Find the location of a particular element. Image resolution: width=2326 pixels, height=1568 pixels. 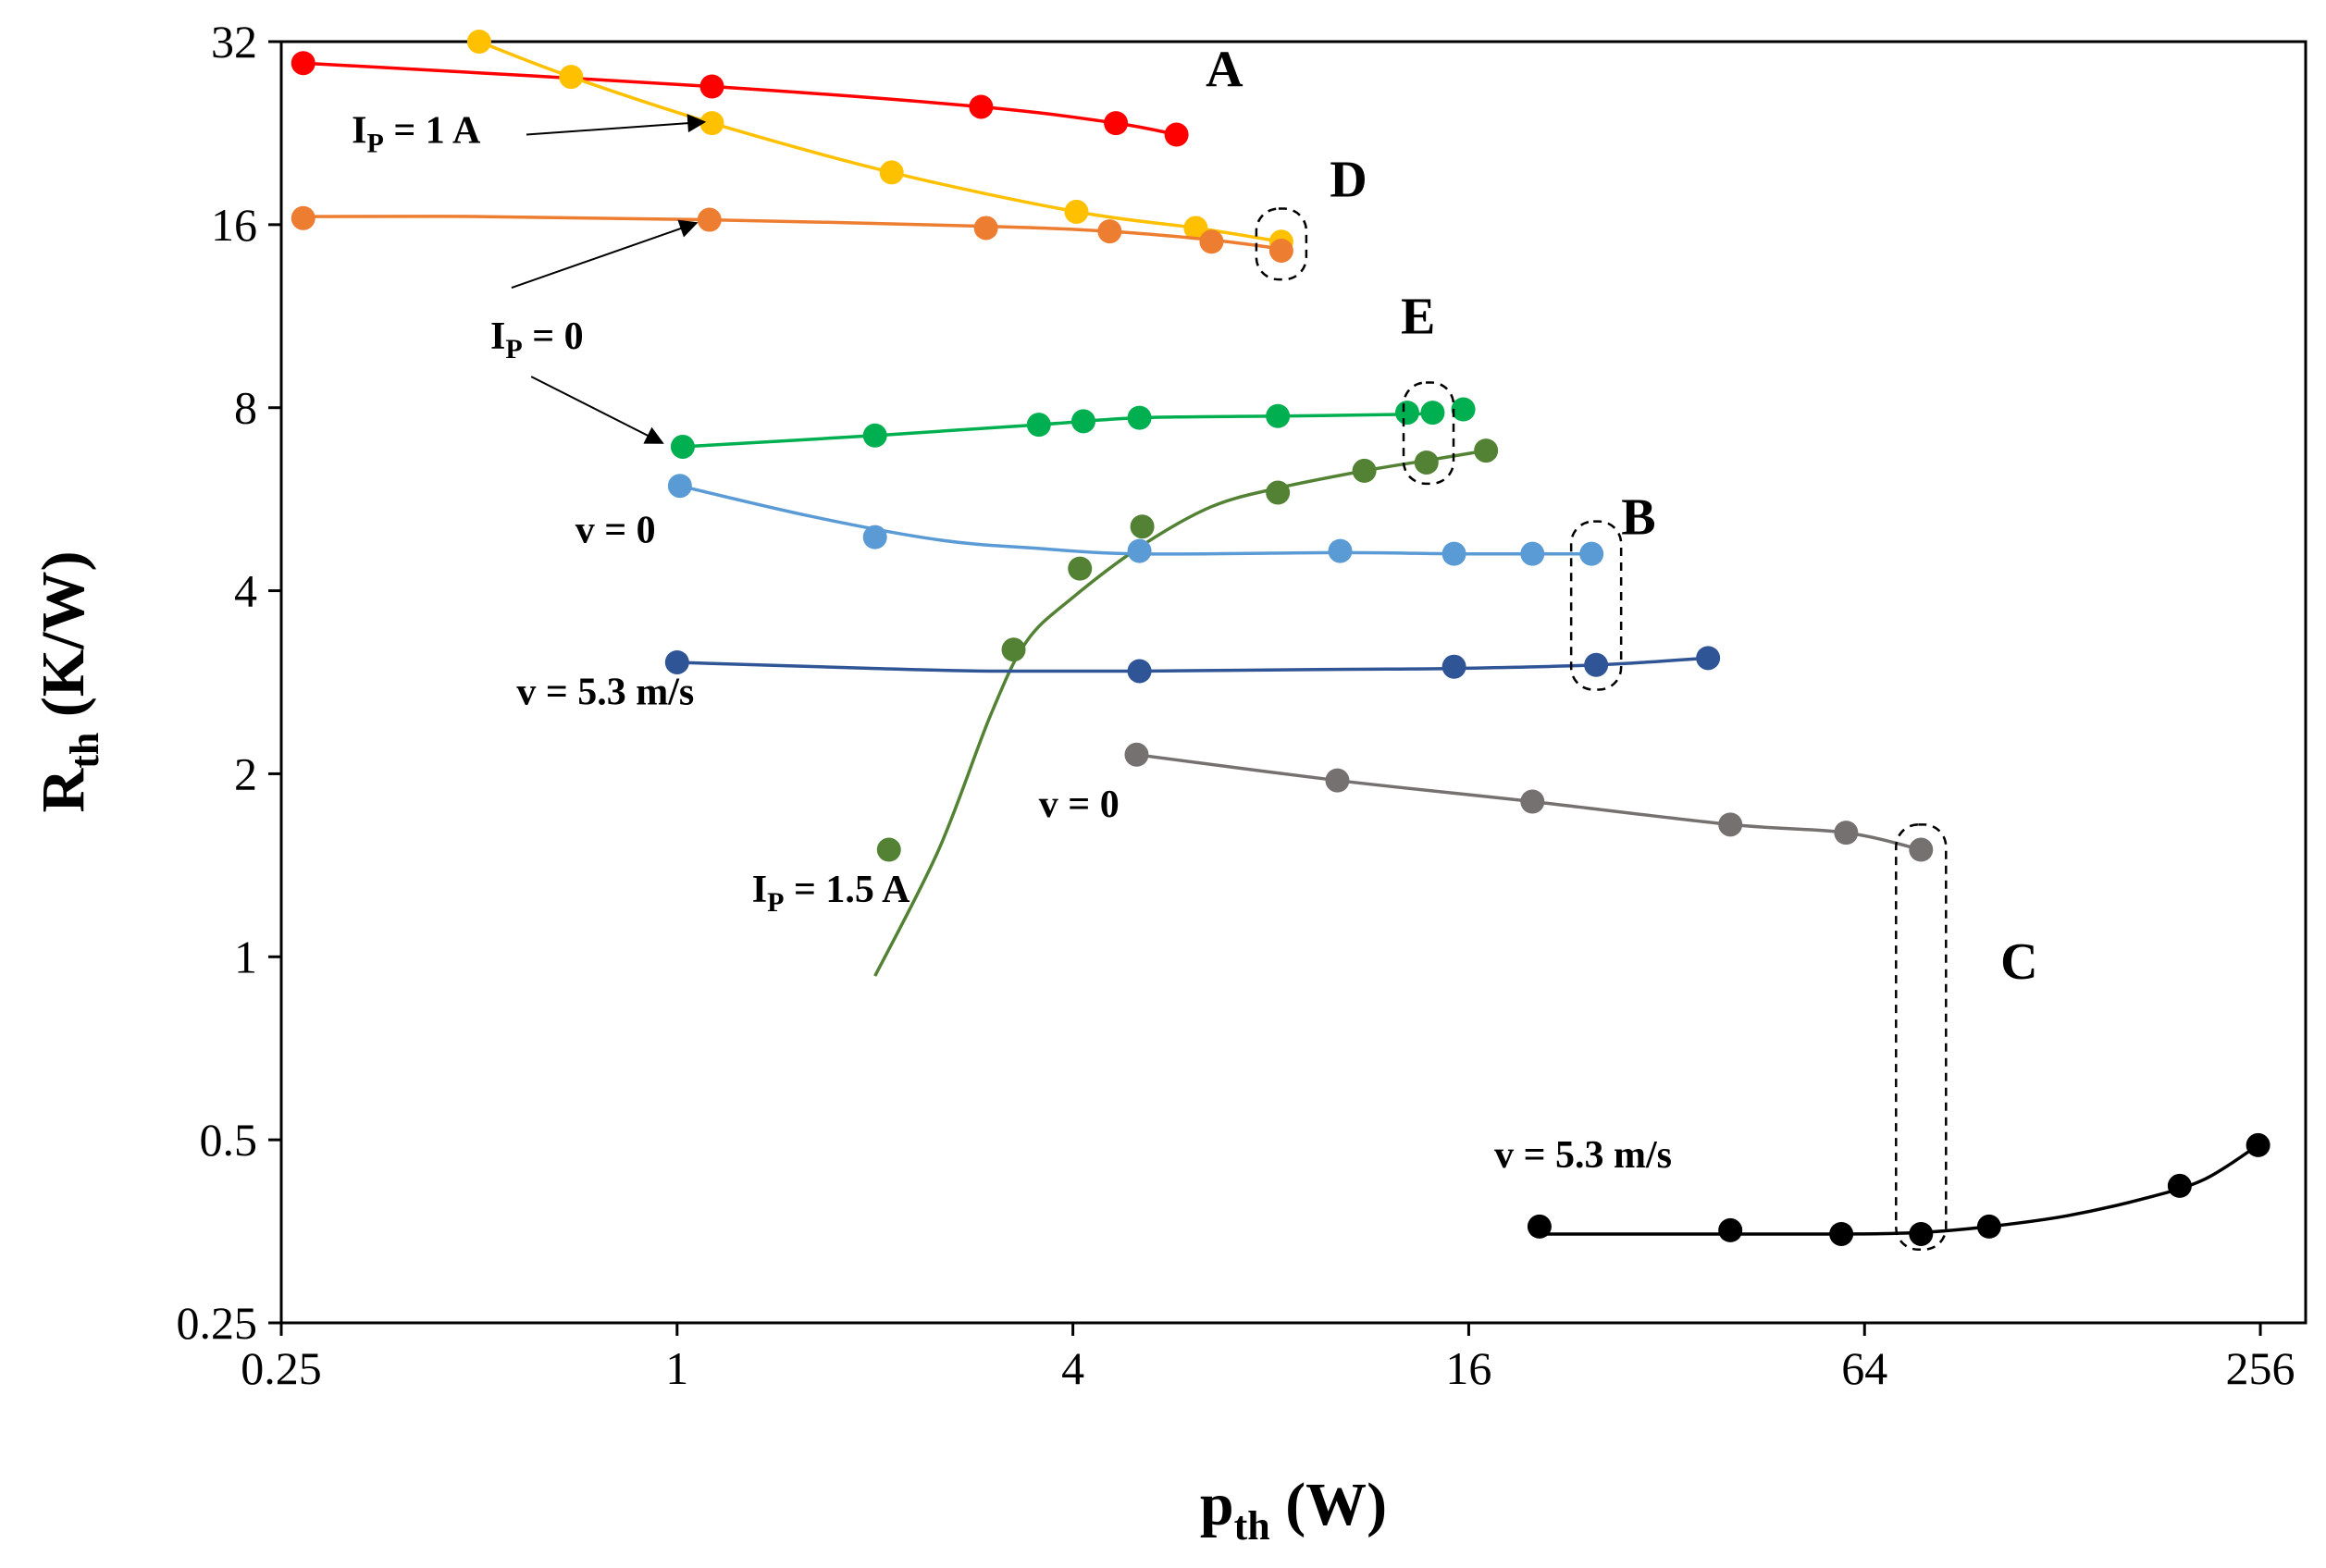

annotation-v53a: v = 5.3 m/s is located at coordinates (605, 693).